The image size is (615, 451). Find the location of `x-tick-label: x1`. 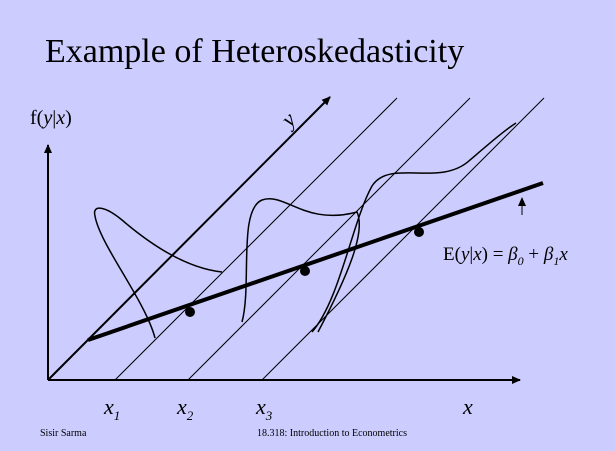

x-tick-label: x1 is located at coordinates (111, 408).